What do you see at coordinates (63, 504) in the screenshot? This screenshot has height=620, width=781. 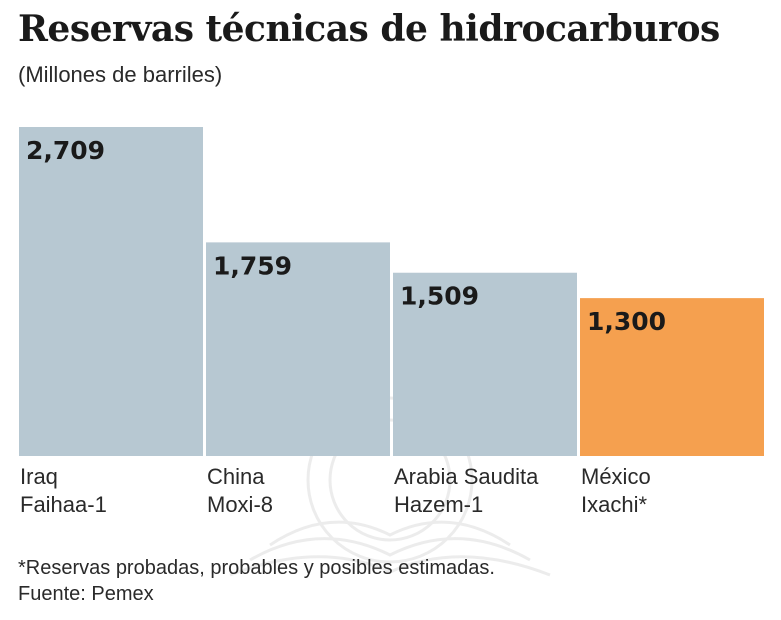 I see `category-label-field: Faihaa-1` at bounding box center [63, 504].